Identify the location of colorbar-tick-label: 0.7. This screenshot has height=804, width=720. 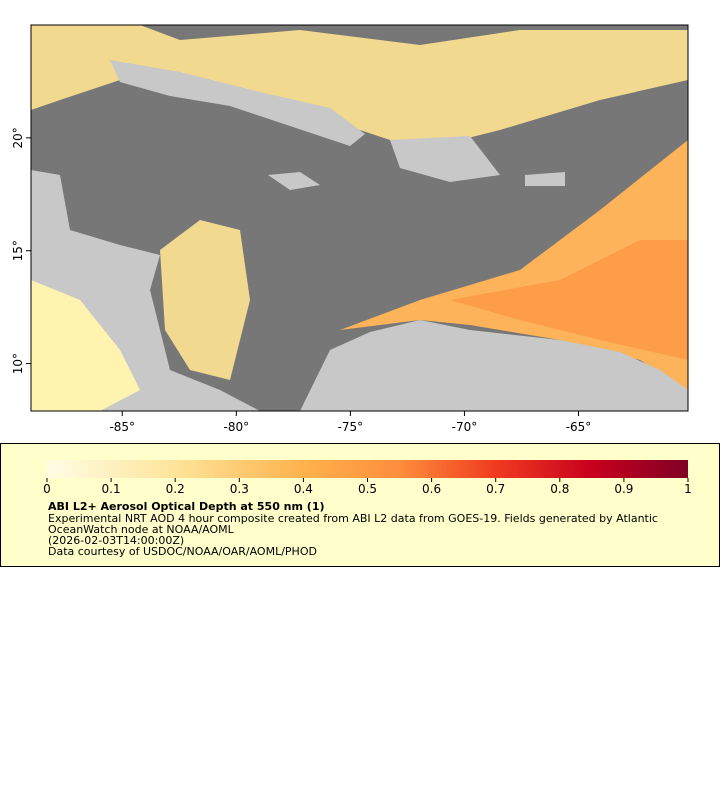
(495, 489).